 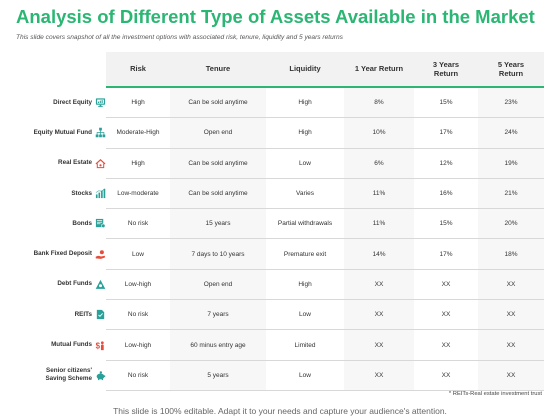 I want to click on row-header: Bank Fixed Deposit, so click(x=61, y=254).